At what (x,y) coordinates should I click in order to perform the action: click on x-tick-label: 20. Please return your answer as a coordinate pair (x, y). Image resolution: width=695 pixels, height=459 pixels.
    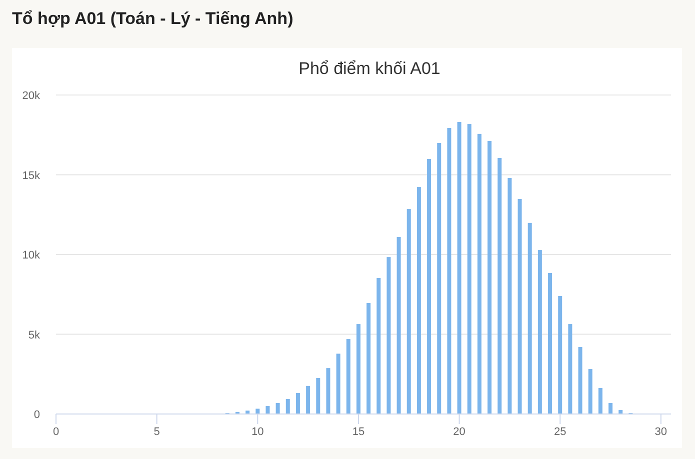
    Looking at the image, I should click on (459, 432).